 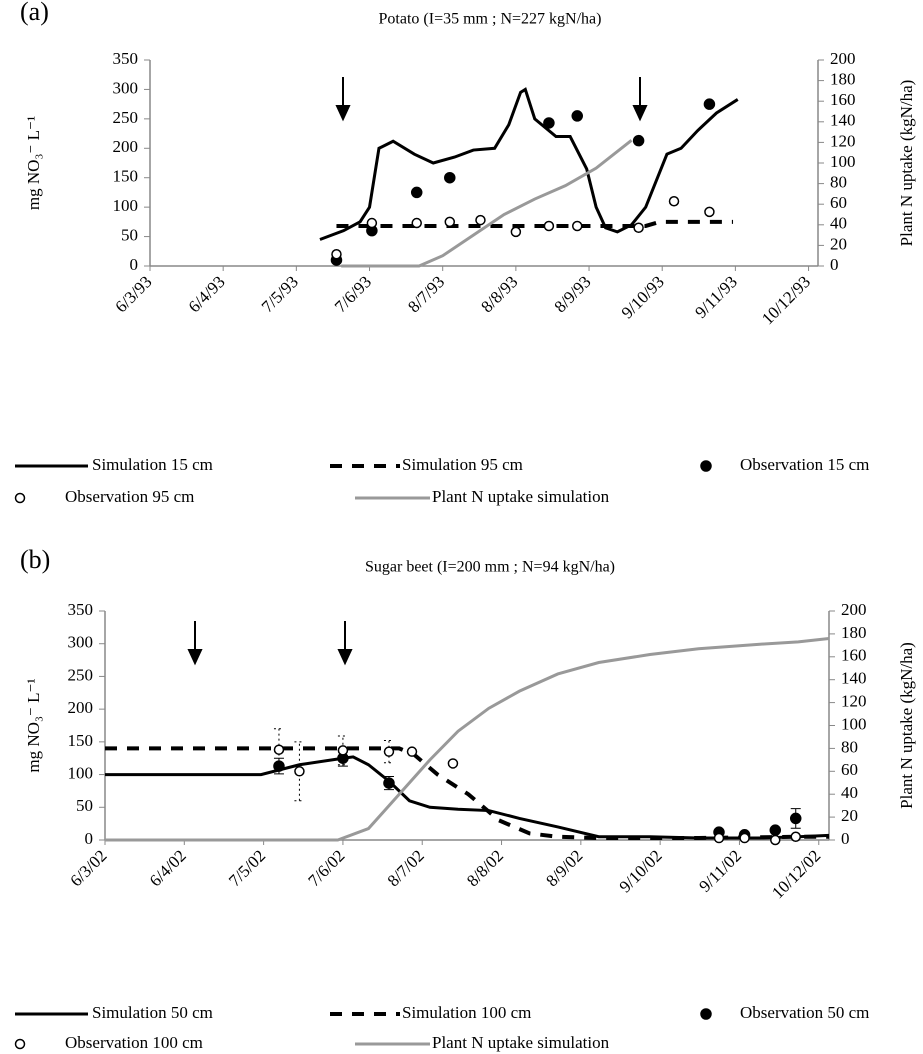 I want to click on legend-label: Observation 100 cm, so click(x=134, y=1042).